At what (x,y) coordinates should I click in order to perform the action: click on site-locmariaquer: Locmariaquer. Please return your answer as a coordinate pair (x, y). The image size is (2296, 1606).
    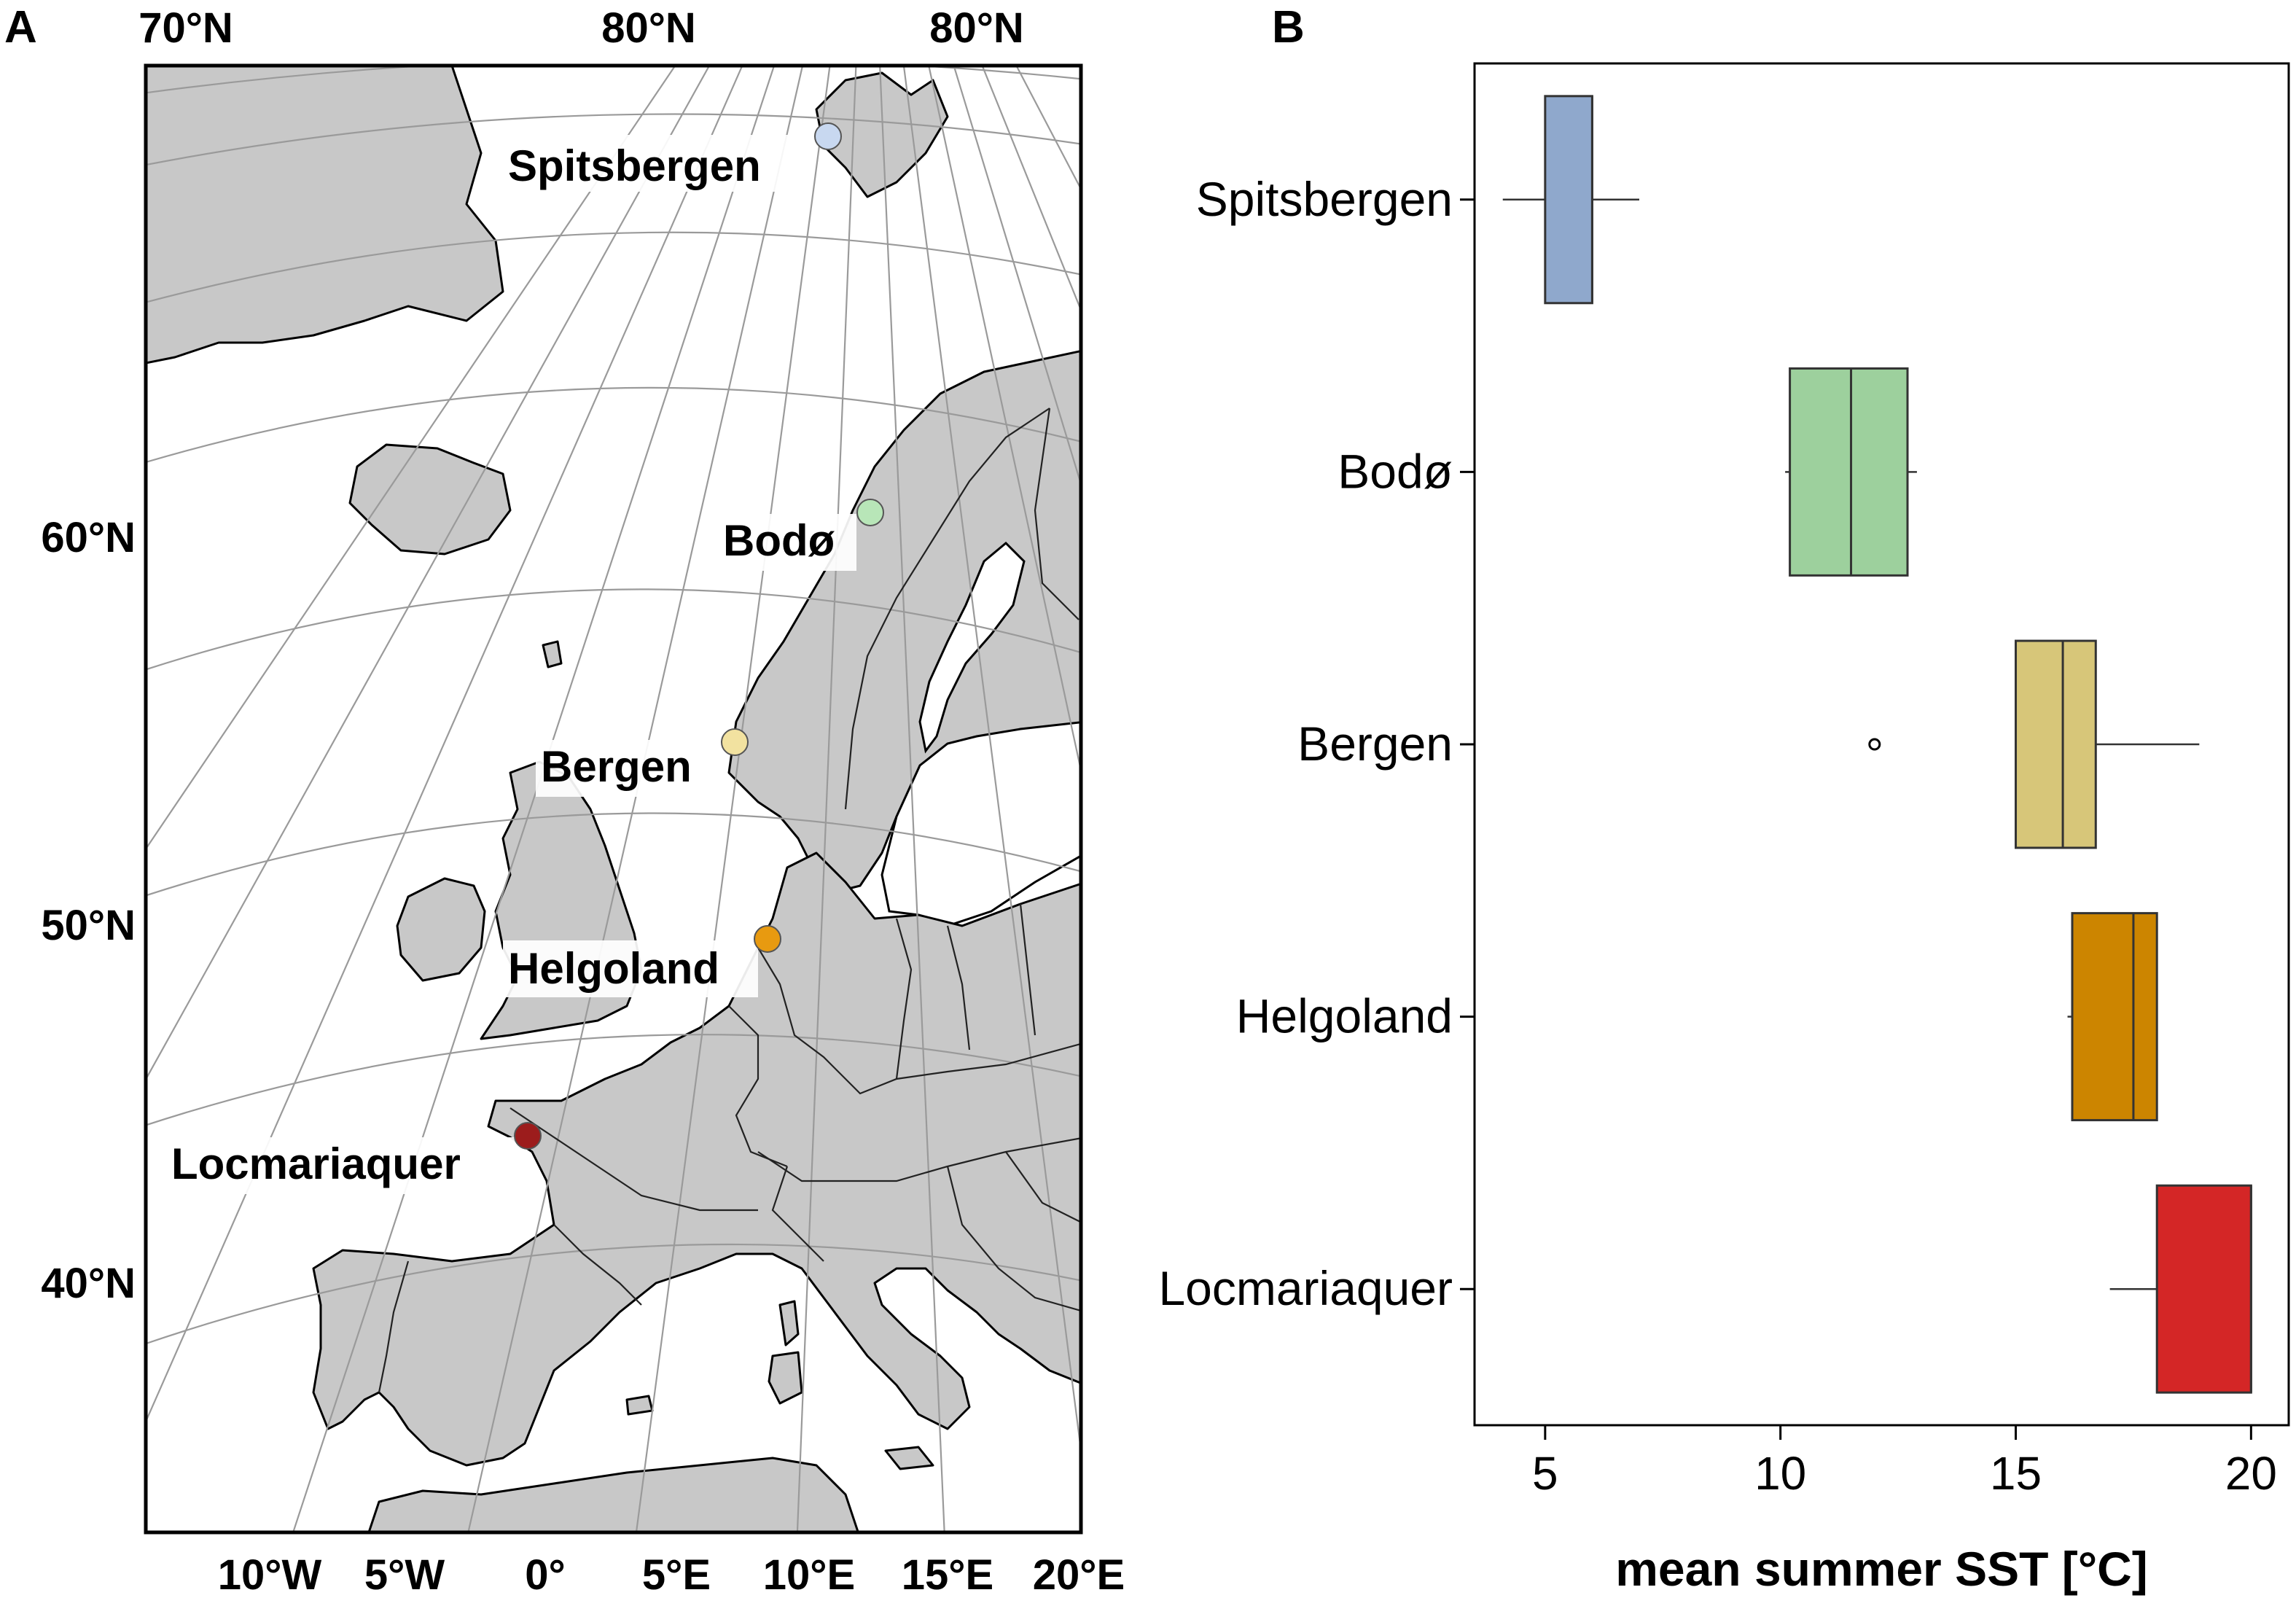
    Looking at the image, I should click on (354, 1158).